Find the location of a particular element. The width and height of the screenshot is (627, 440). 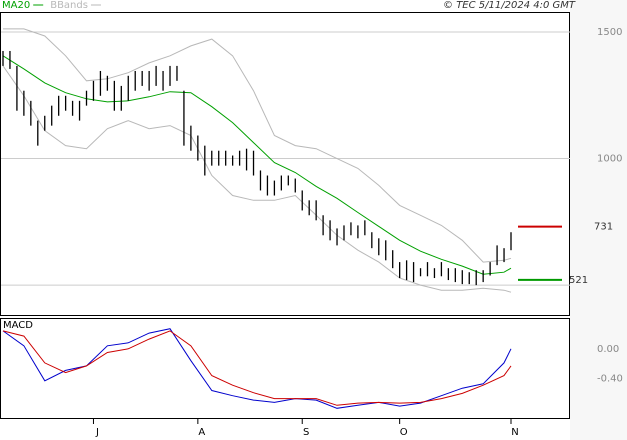

macd-title: MACD is located at coordinates (18, 325).